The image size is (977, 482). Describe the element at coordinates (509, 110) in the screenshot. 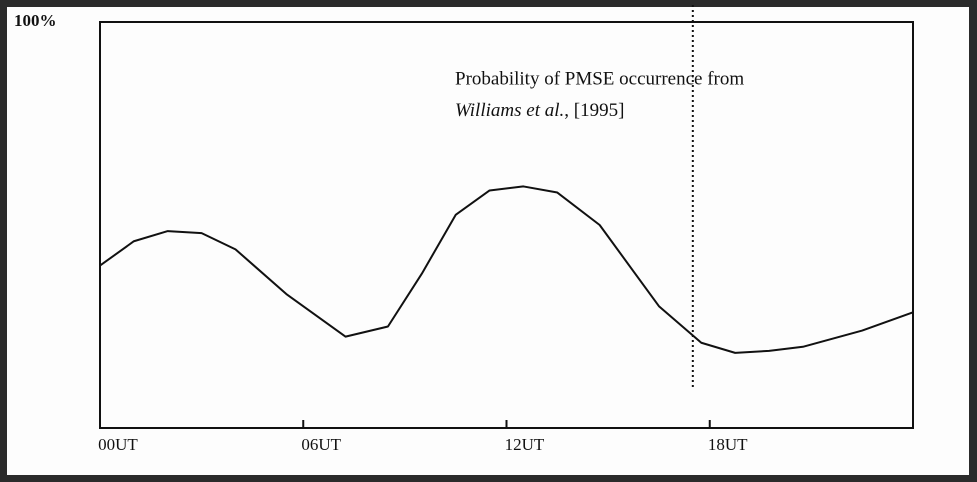

I see `annotation-italic: Williams et al.` at that location.